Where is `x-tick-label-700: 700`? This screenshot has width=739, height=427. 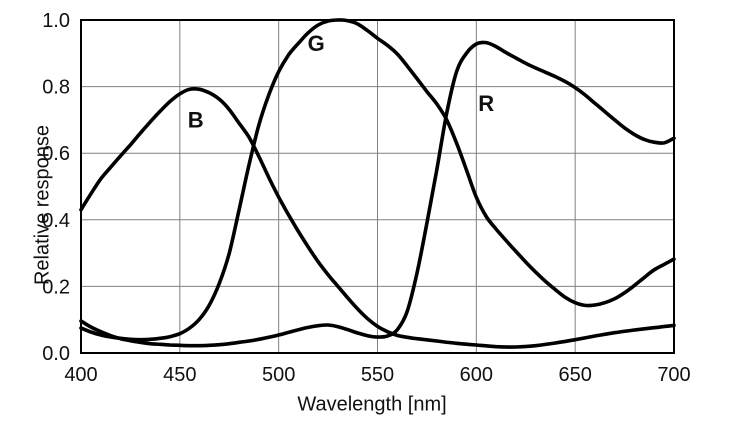 x-tick-label-700: 700 is located at coordinates (673, 375).